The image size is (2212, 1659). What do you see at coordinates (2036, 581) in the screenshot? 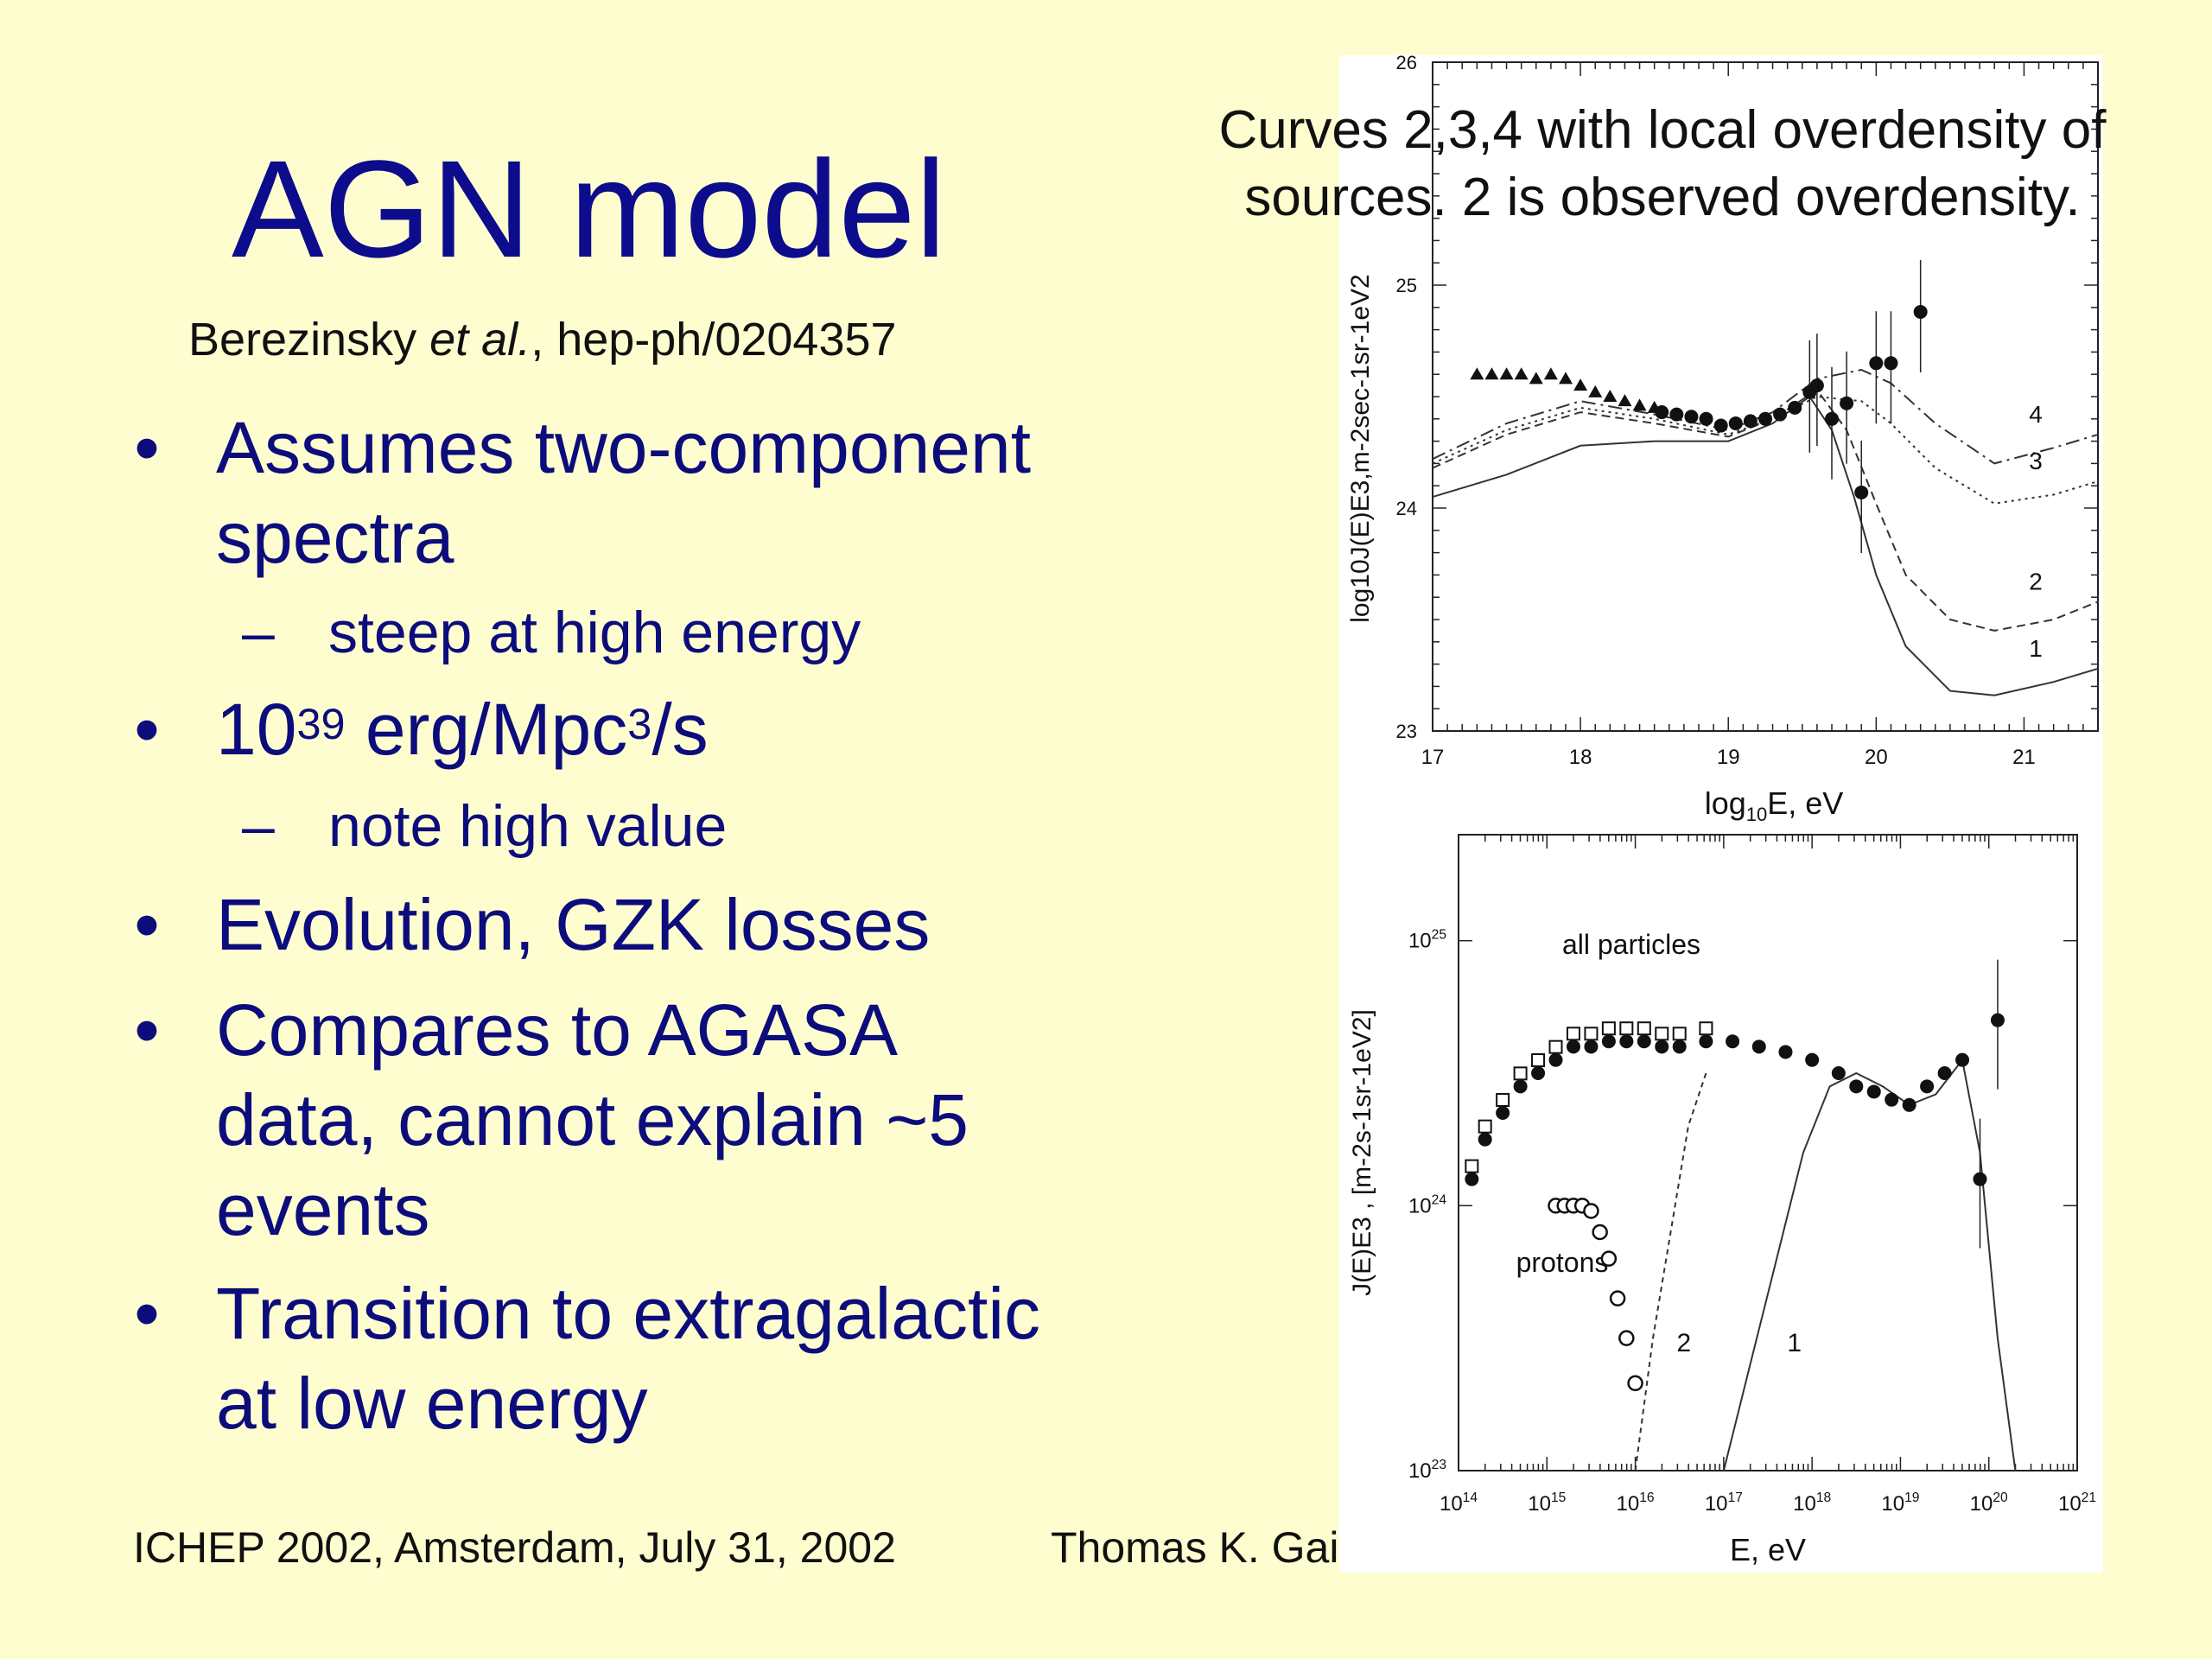
I see `plot1-curve-label-2: 2` at bounding box center [2036, 581].